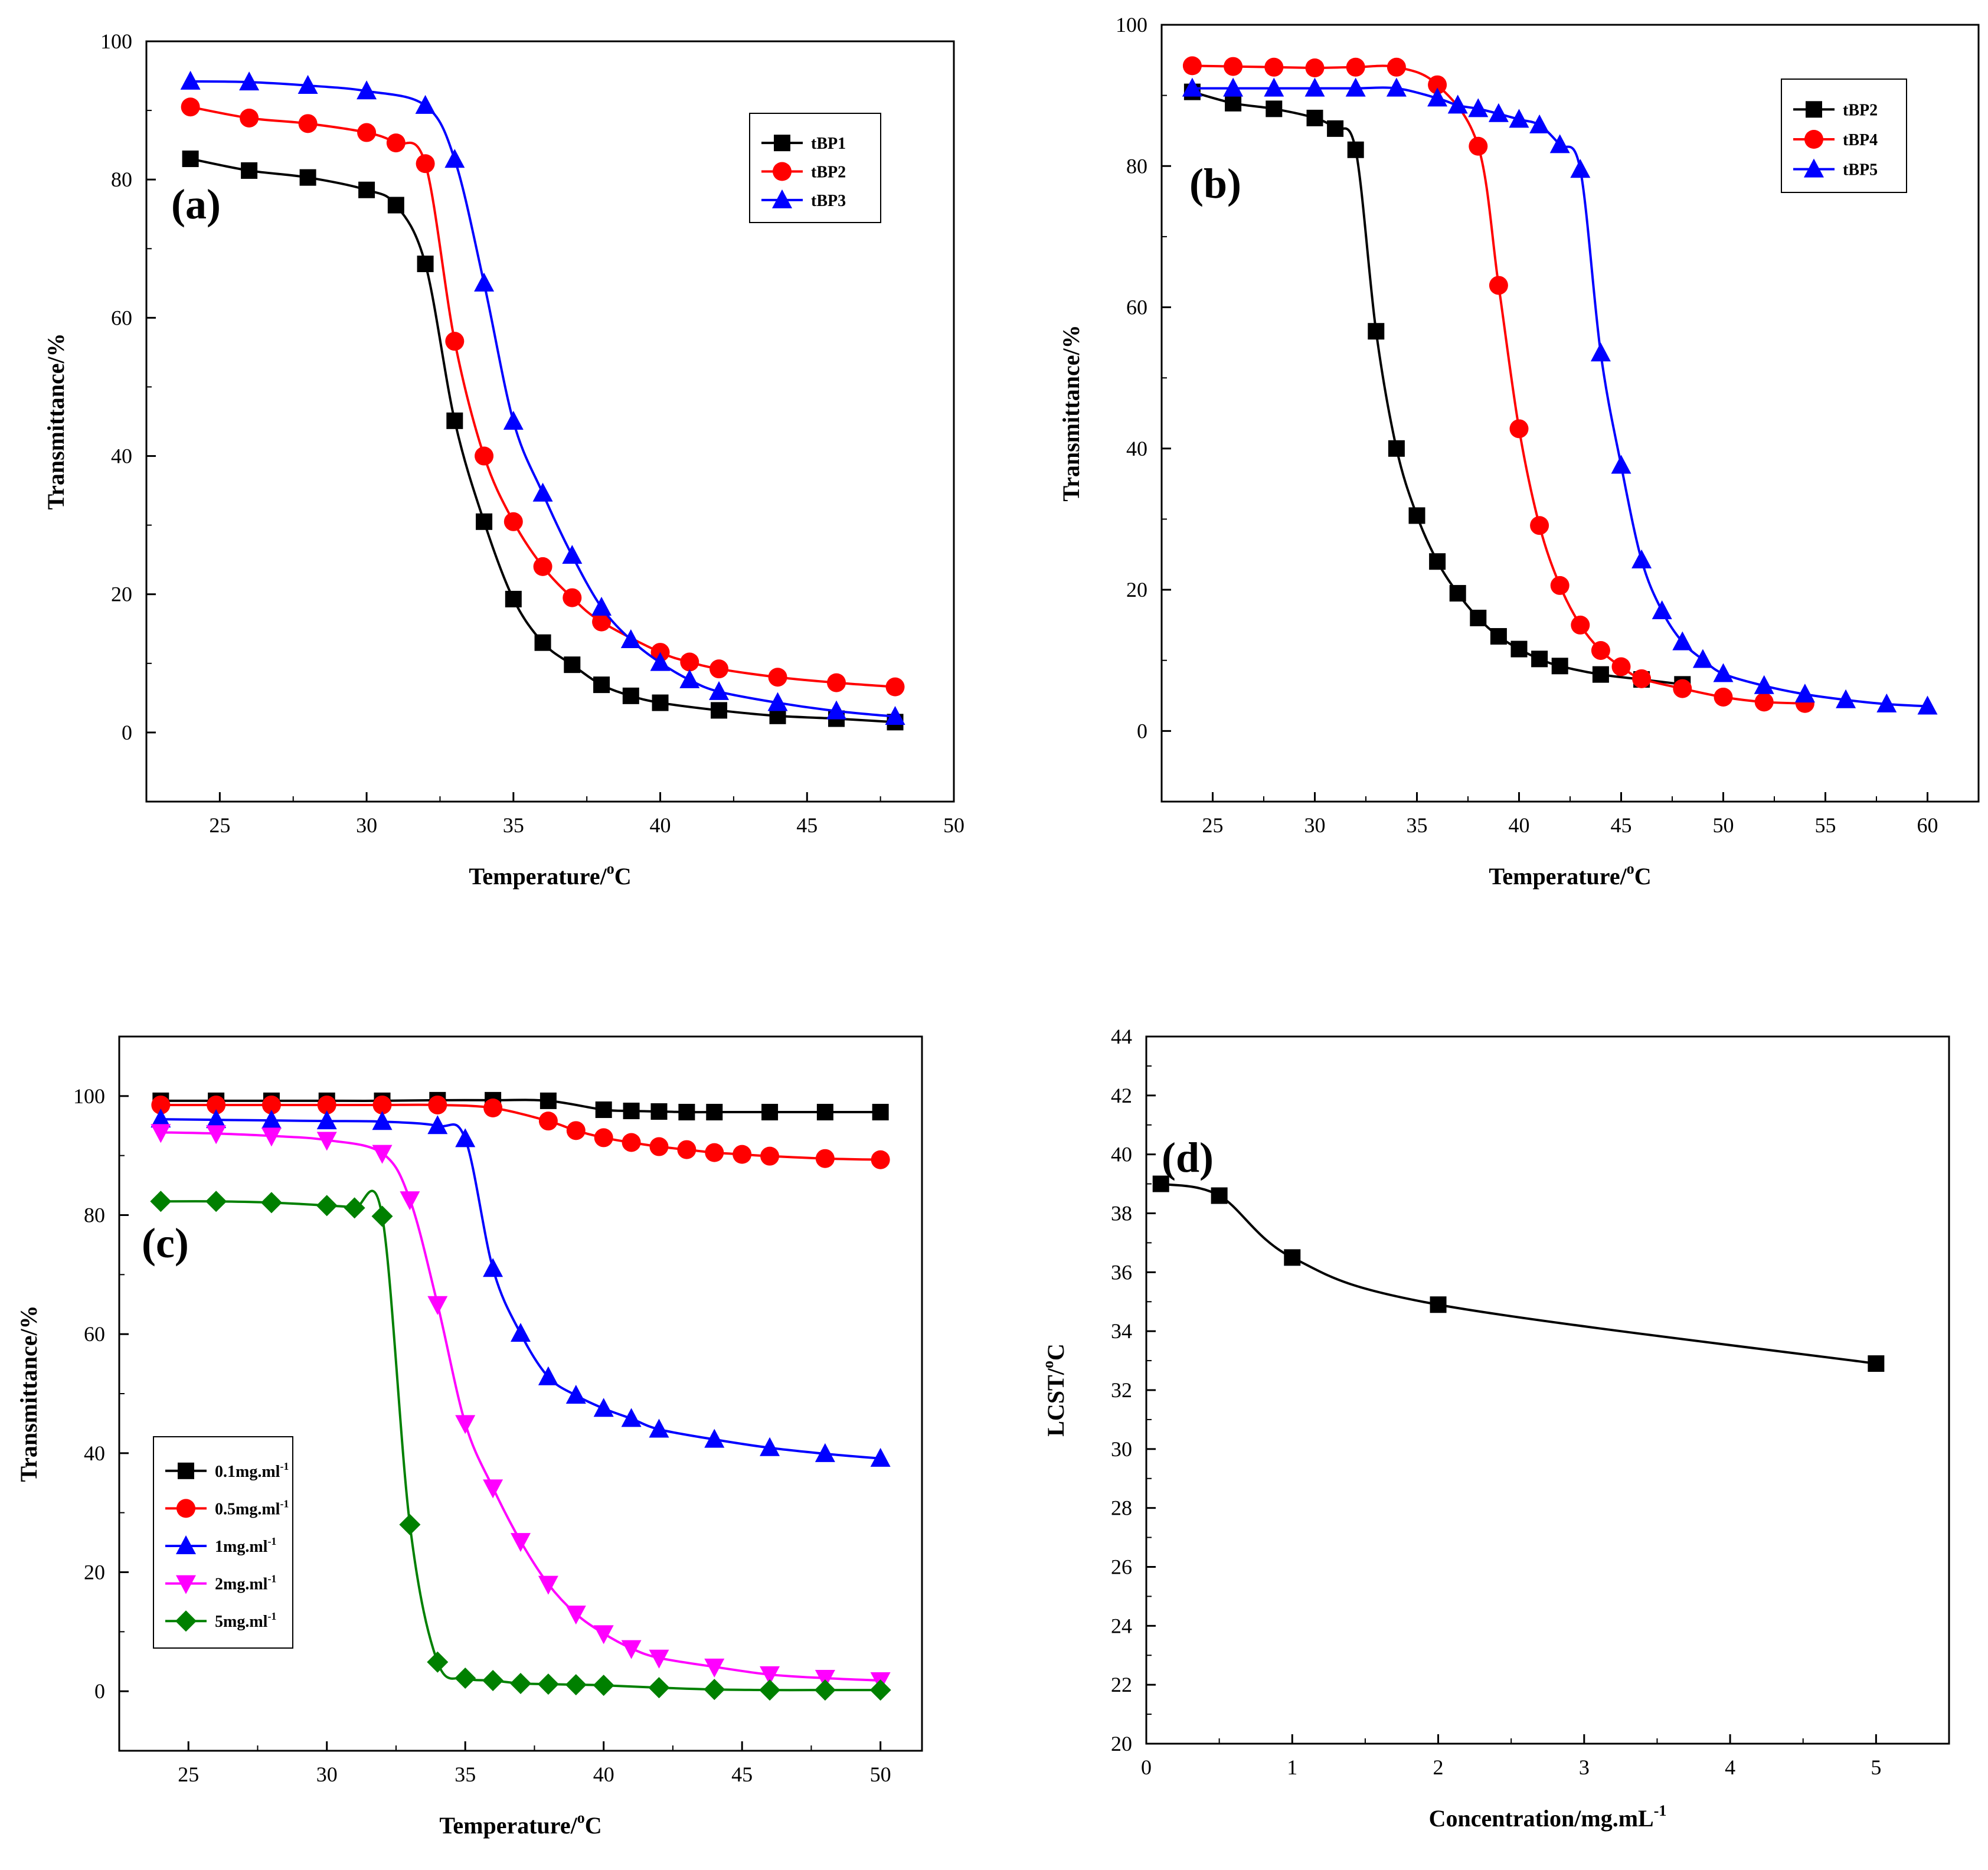 Image resolution: width=1988 pixels, height=1870 pixels. Describe the element at coordinates (196, 204) in the screenshot. I see `panel-label: (a)` at that location.